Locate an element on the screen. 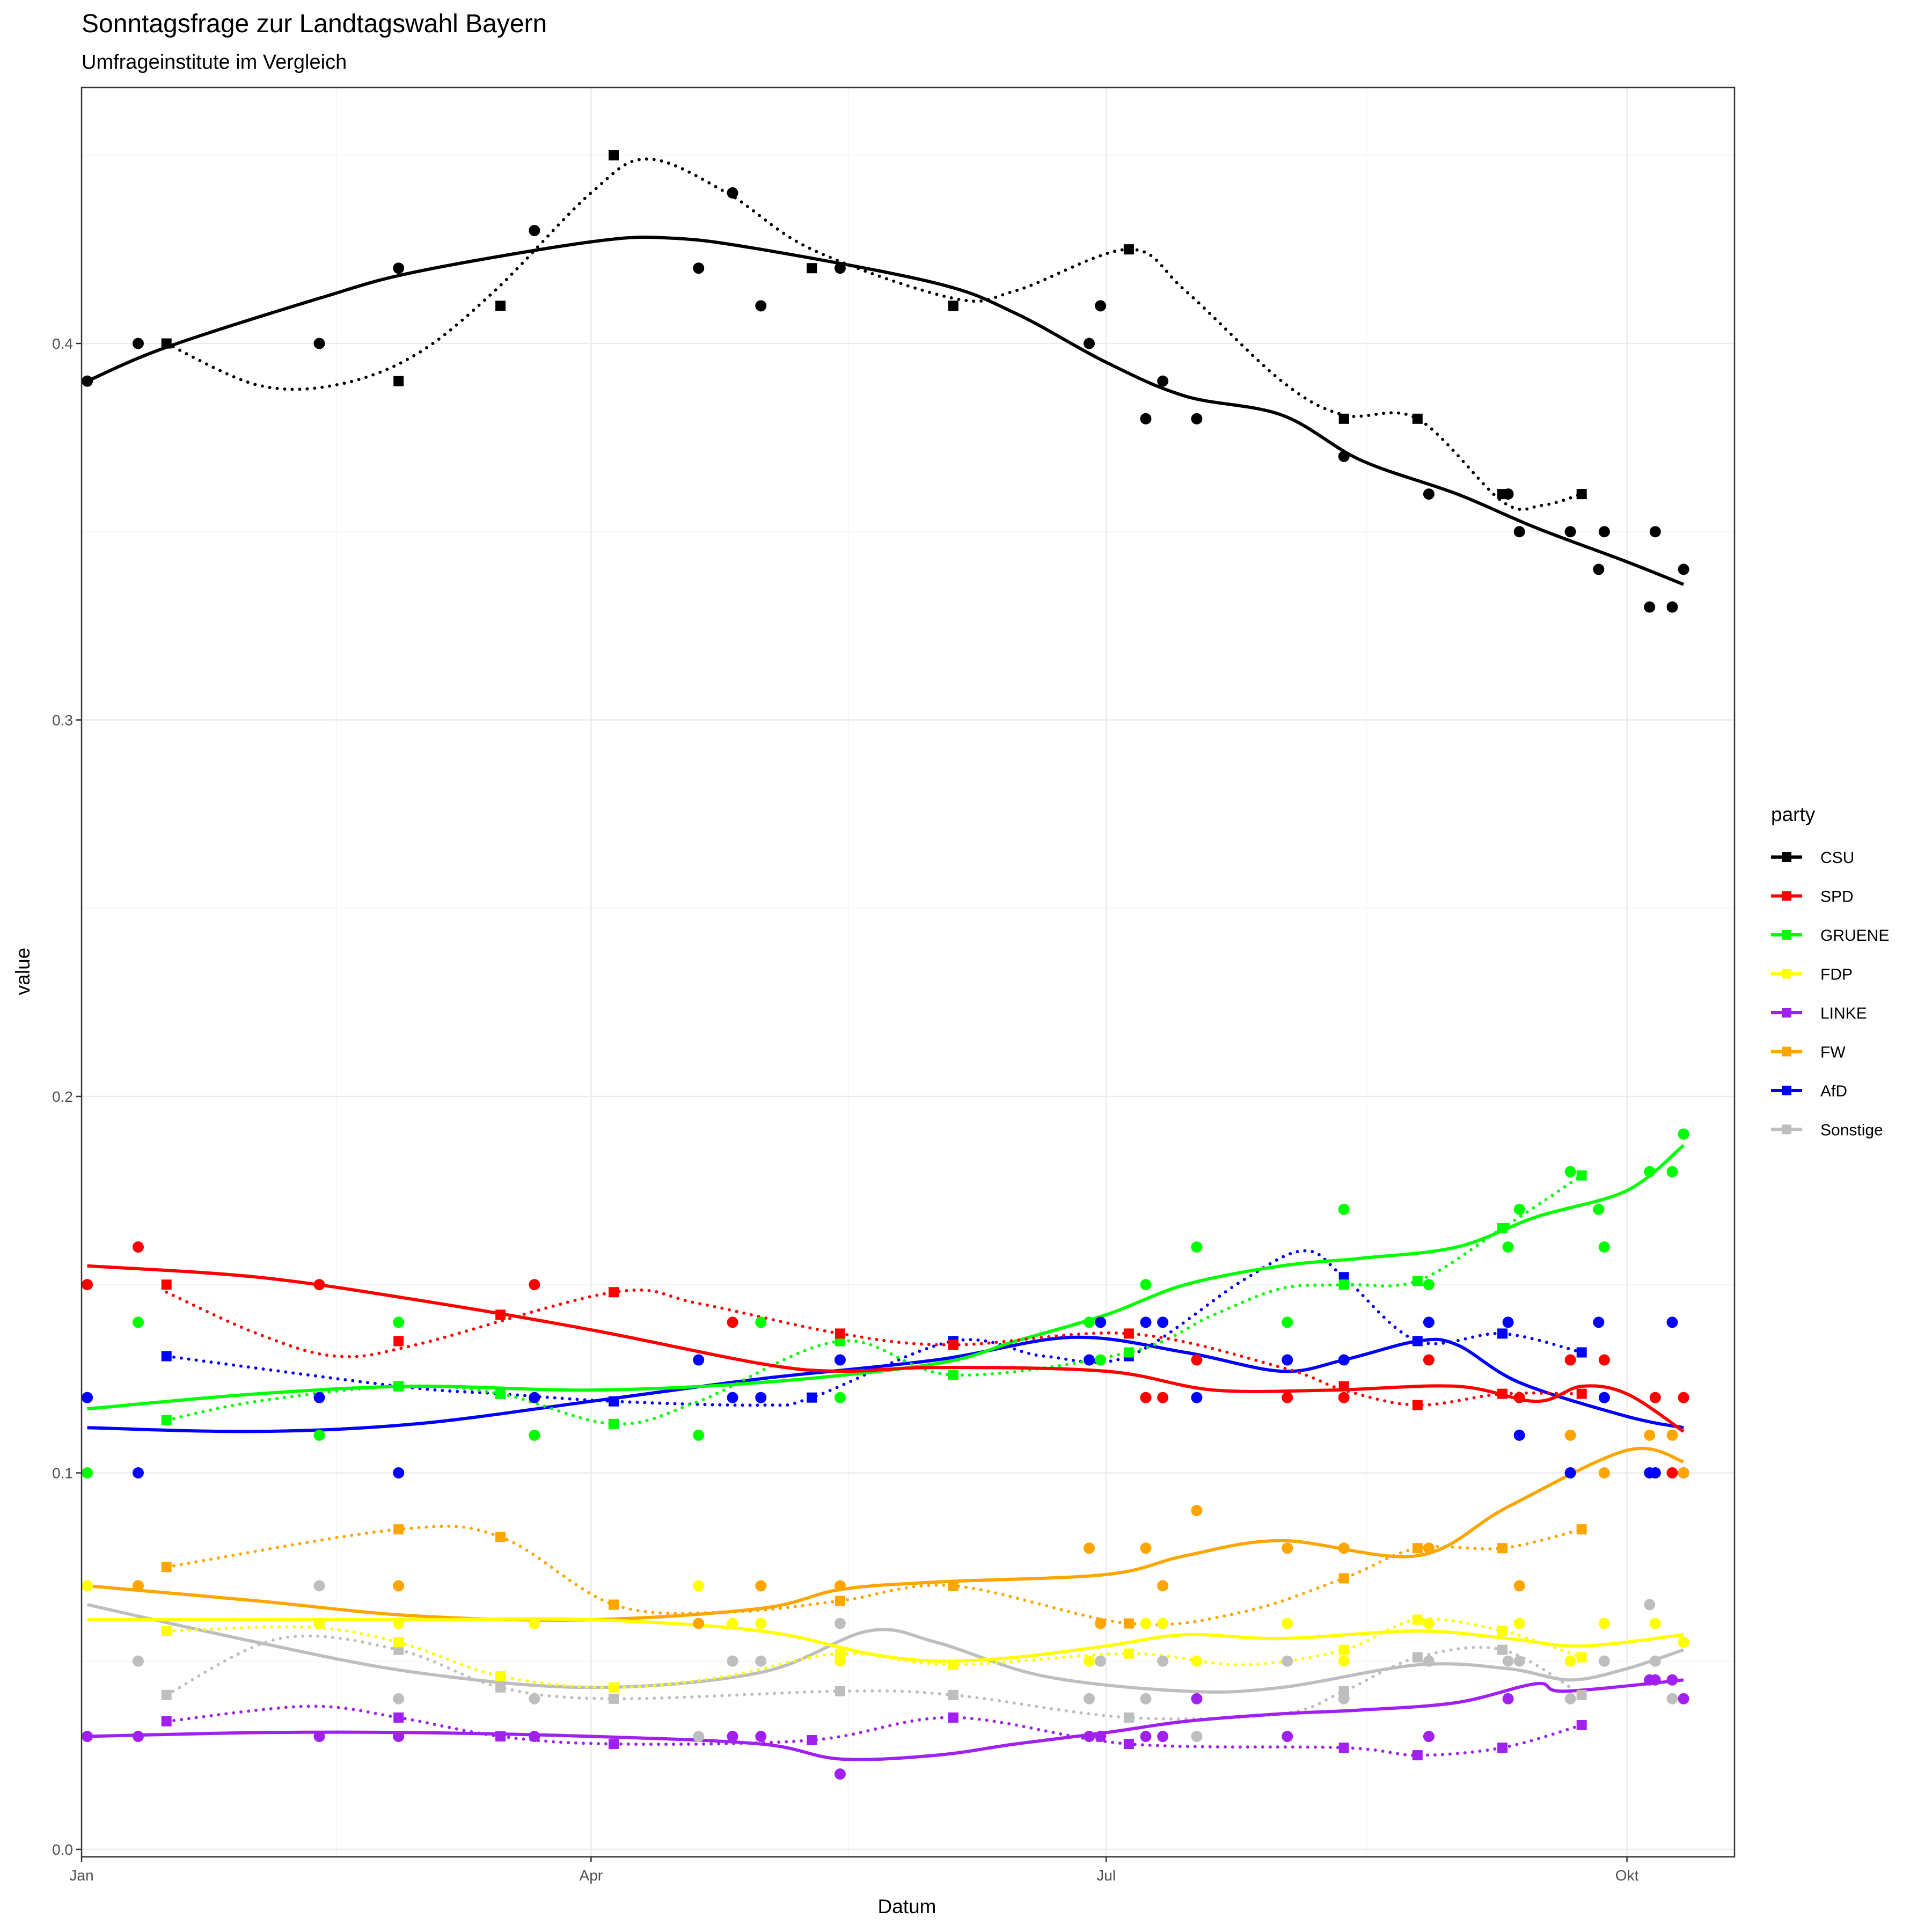  y-axis-tick-labels: 0.0 0.1 0.2 0.3 0.4 is located at coordinates (62, 1096).